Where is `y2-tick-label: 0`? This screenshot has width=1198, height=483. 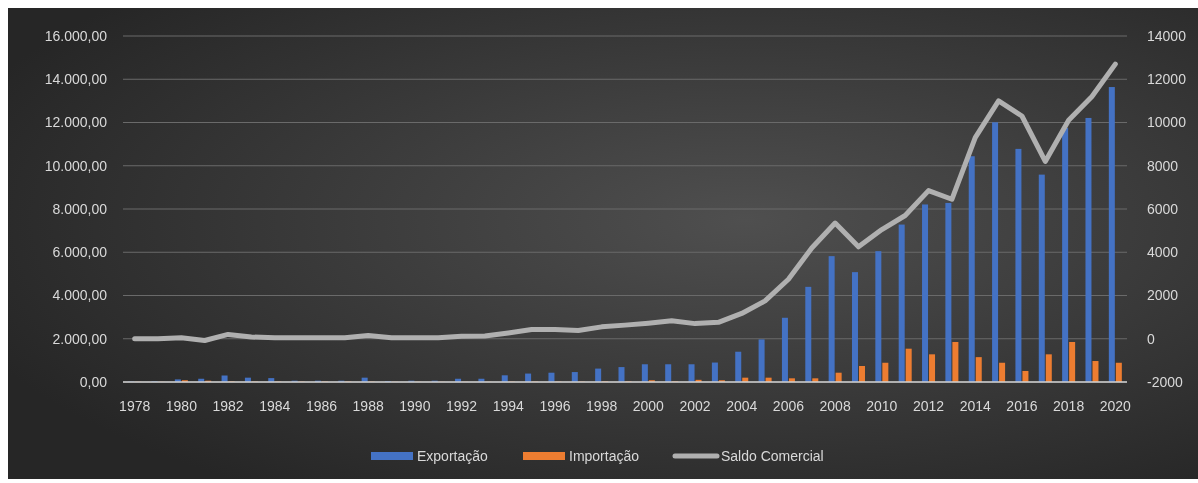 y2-tick-label: 0 is located at coordinates (1151, 338).